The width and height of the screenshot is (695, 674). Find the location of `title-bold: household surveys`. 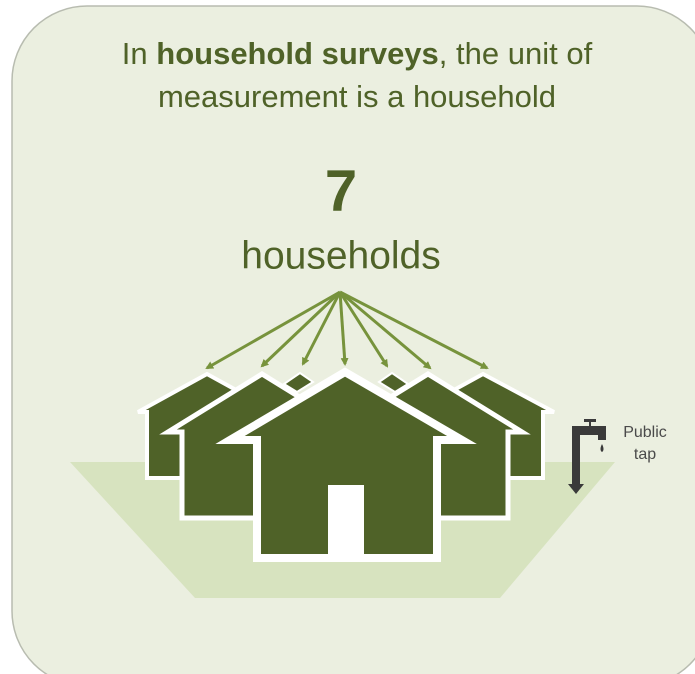

title-bold: household surveys is located at coordinates (297, 53).